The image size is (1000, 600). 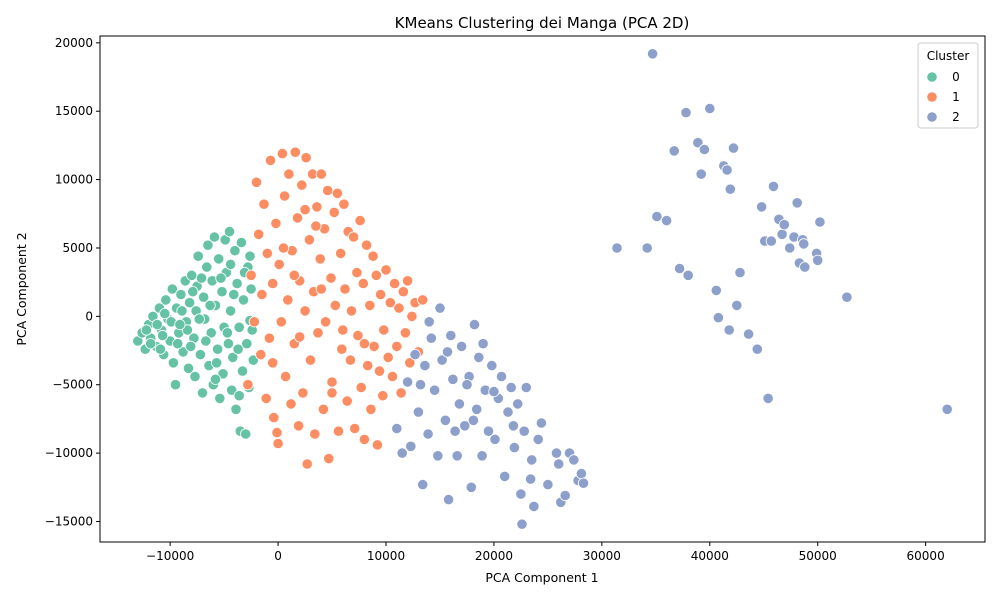 I want to click on legend-label-cluster-1: 1, so click(x=956, y=97).